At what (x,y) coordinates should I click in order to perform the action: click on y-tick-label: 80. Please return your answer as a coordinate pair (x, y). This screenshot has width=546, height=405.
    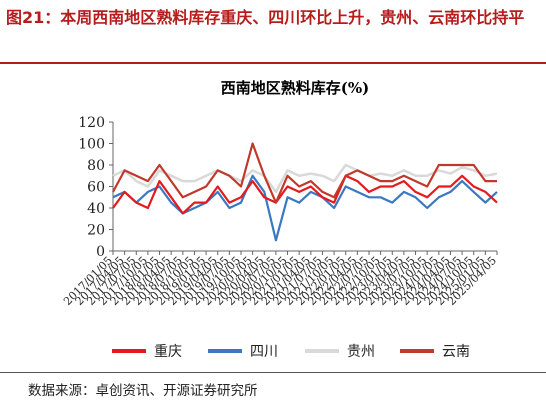
    Looking at the image, I should click on (96, 166).